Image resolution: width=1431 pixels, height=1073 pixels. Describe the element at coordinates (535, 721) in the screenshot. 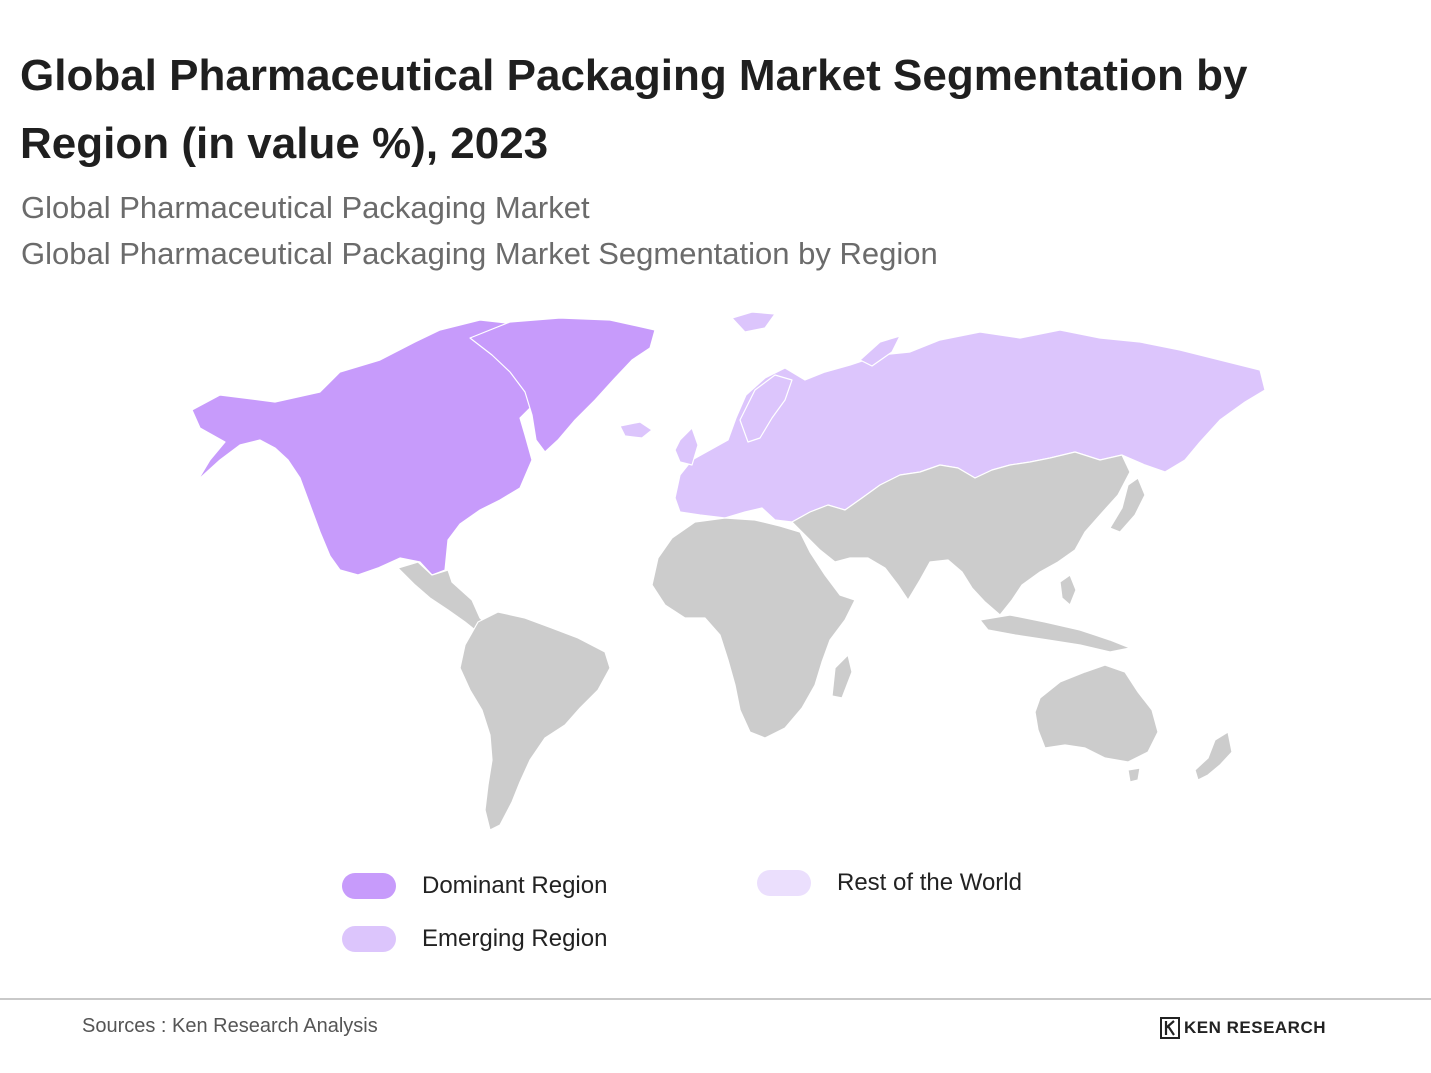

I see `map-region-south-america` at that location.